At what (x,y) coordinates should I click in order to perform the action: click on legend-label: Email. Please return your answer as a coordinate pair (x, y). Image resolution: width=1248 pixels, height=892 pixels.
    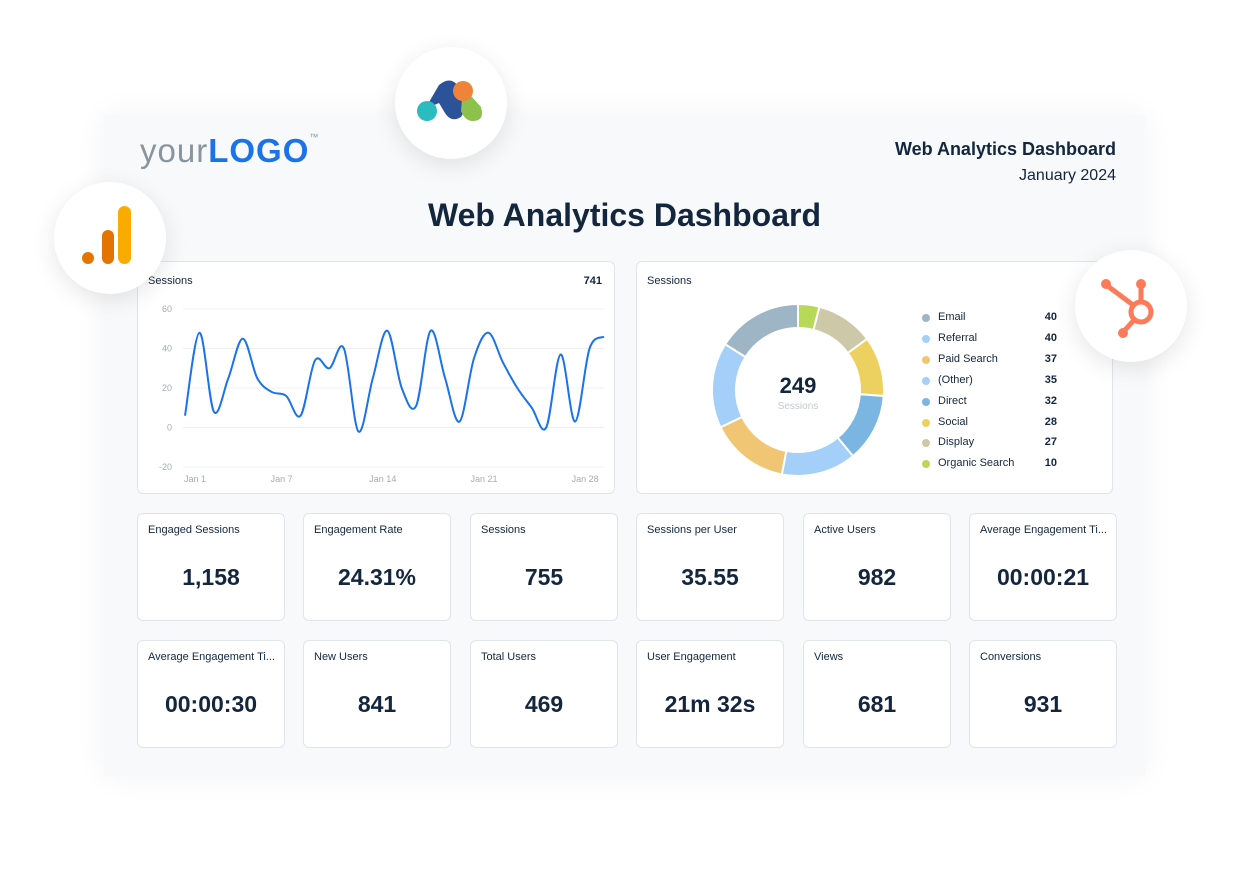
    Looking at the image, I should click on (952, 317).